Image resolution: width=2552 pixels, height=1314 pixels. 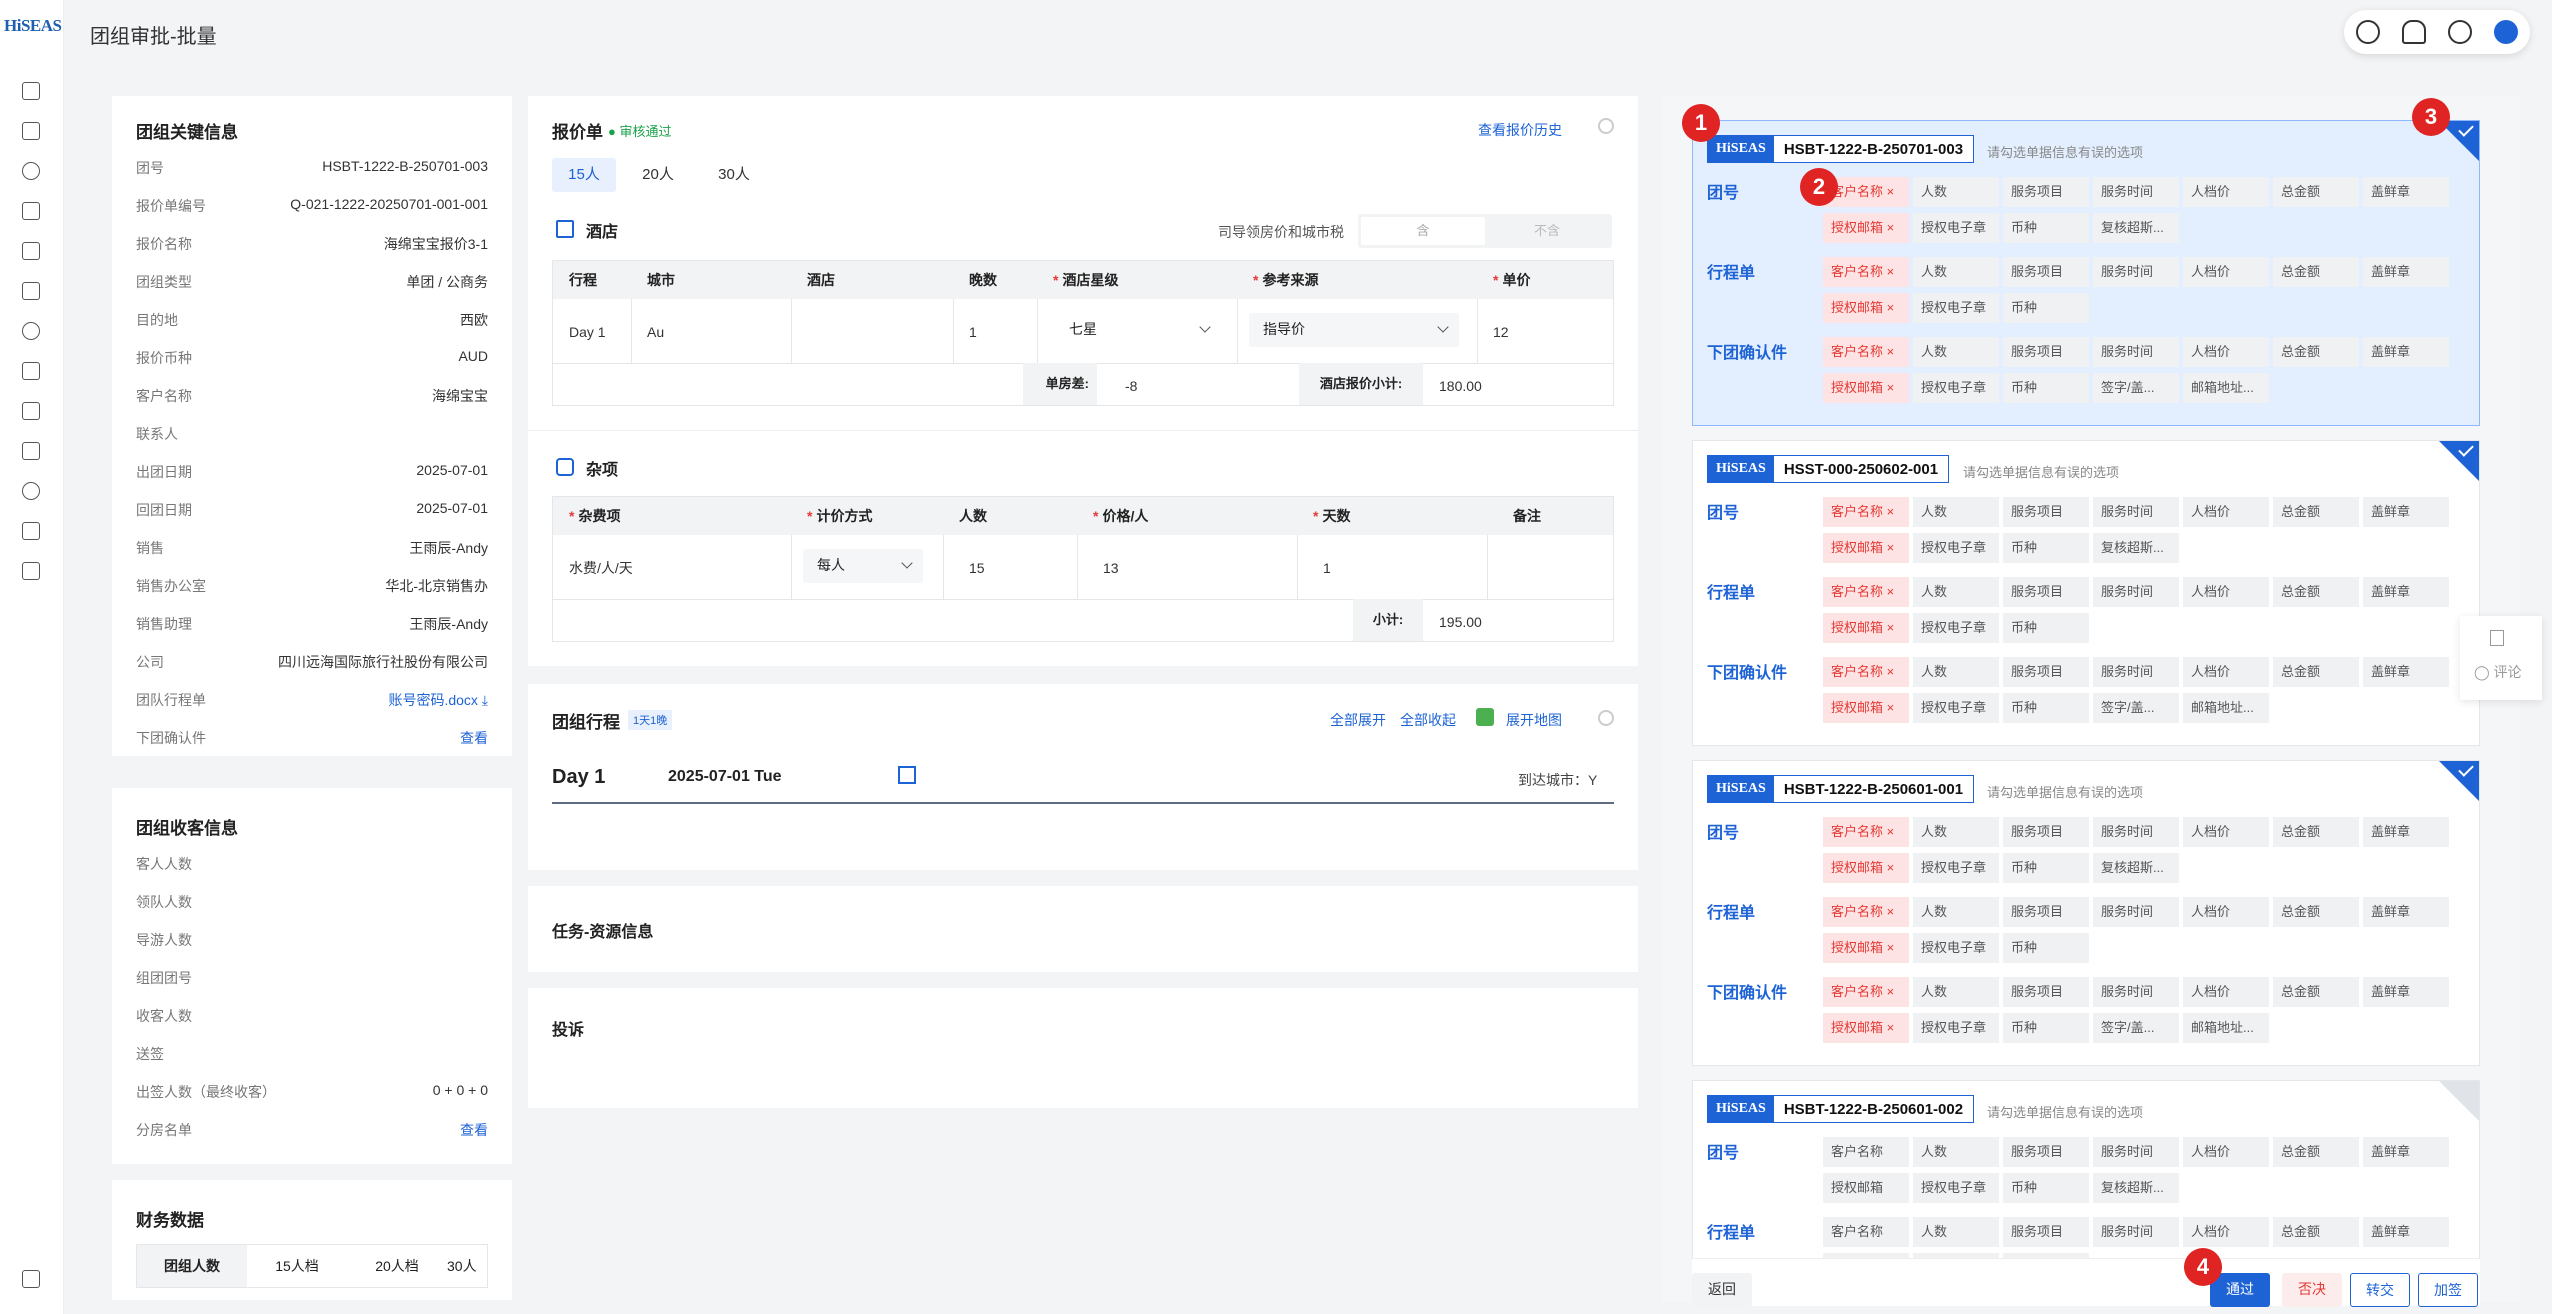 What do you see at coordinates (1866, 1188) in the screenshot?
I see `review-chip: 授权邮箱` at bounding box center [1866, 1188].